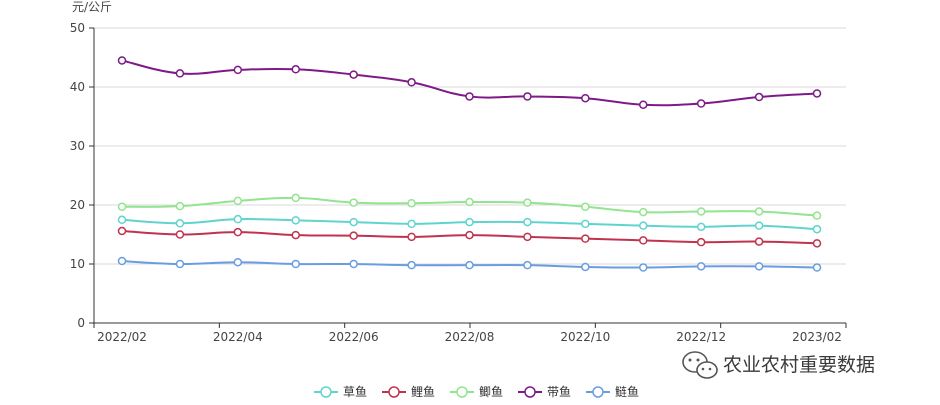 The height and width of the screenshot is (405, 940). I want to click on y-tick-label: 40, so click(77, 87).